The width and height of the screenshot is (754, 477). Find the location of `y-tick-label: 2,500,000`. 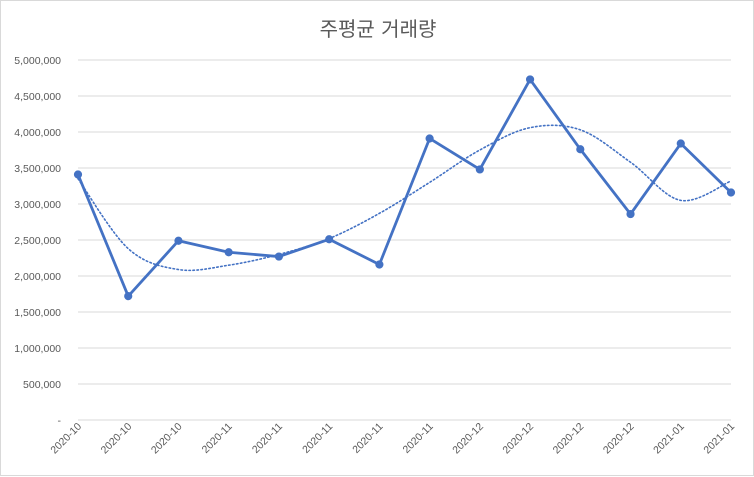

y-tick-label: 2,500,000 is located at coordinates (37, 241).